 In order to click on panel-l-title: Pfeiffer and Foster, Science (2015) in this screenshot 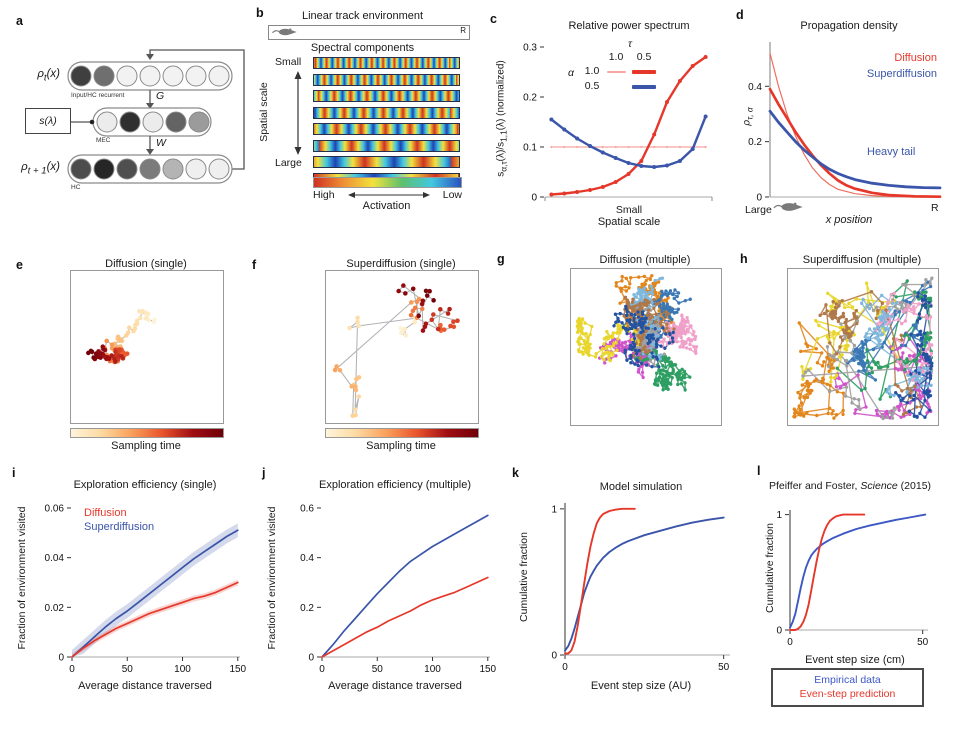, I will do `click(850, 486)`.